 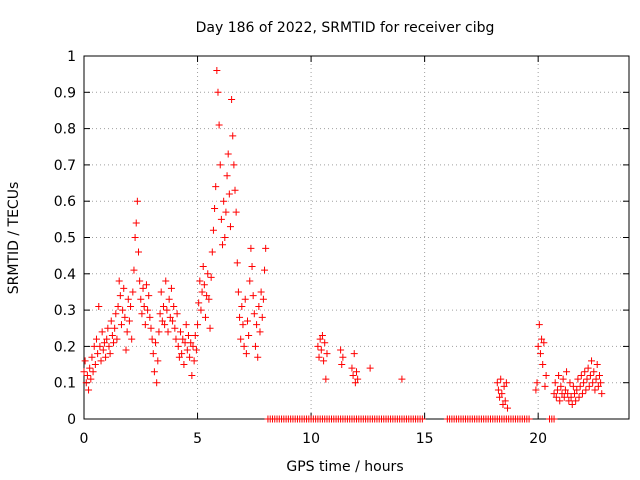 What do you see at coordinates (65, 202) in the screenshot?
I see `y-tick-label: 0.6` at bounding box center [65, 202].